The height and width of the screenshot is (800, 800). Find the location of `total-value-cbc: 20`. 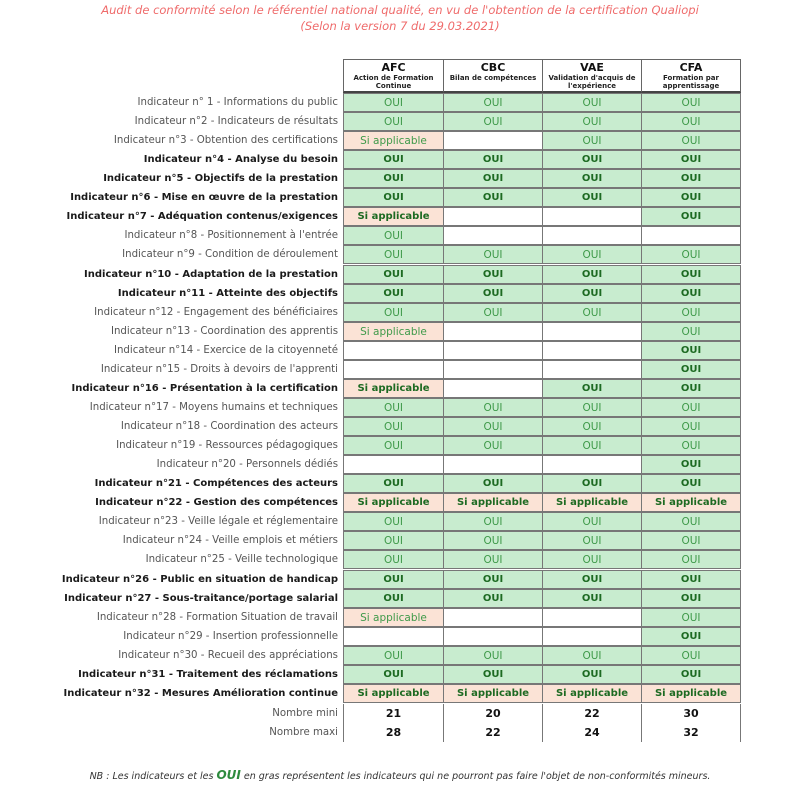

total-value-cbc: 20 is located at coordinates (493, 713).